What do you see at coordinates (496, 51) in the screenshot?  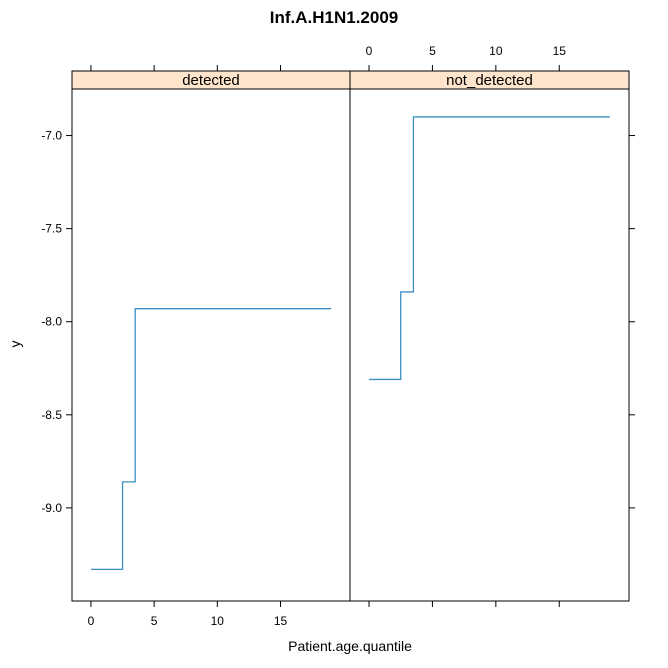 I see `x-tick-label-not-detected: 10` at bounding box center [496, 51].